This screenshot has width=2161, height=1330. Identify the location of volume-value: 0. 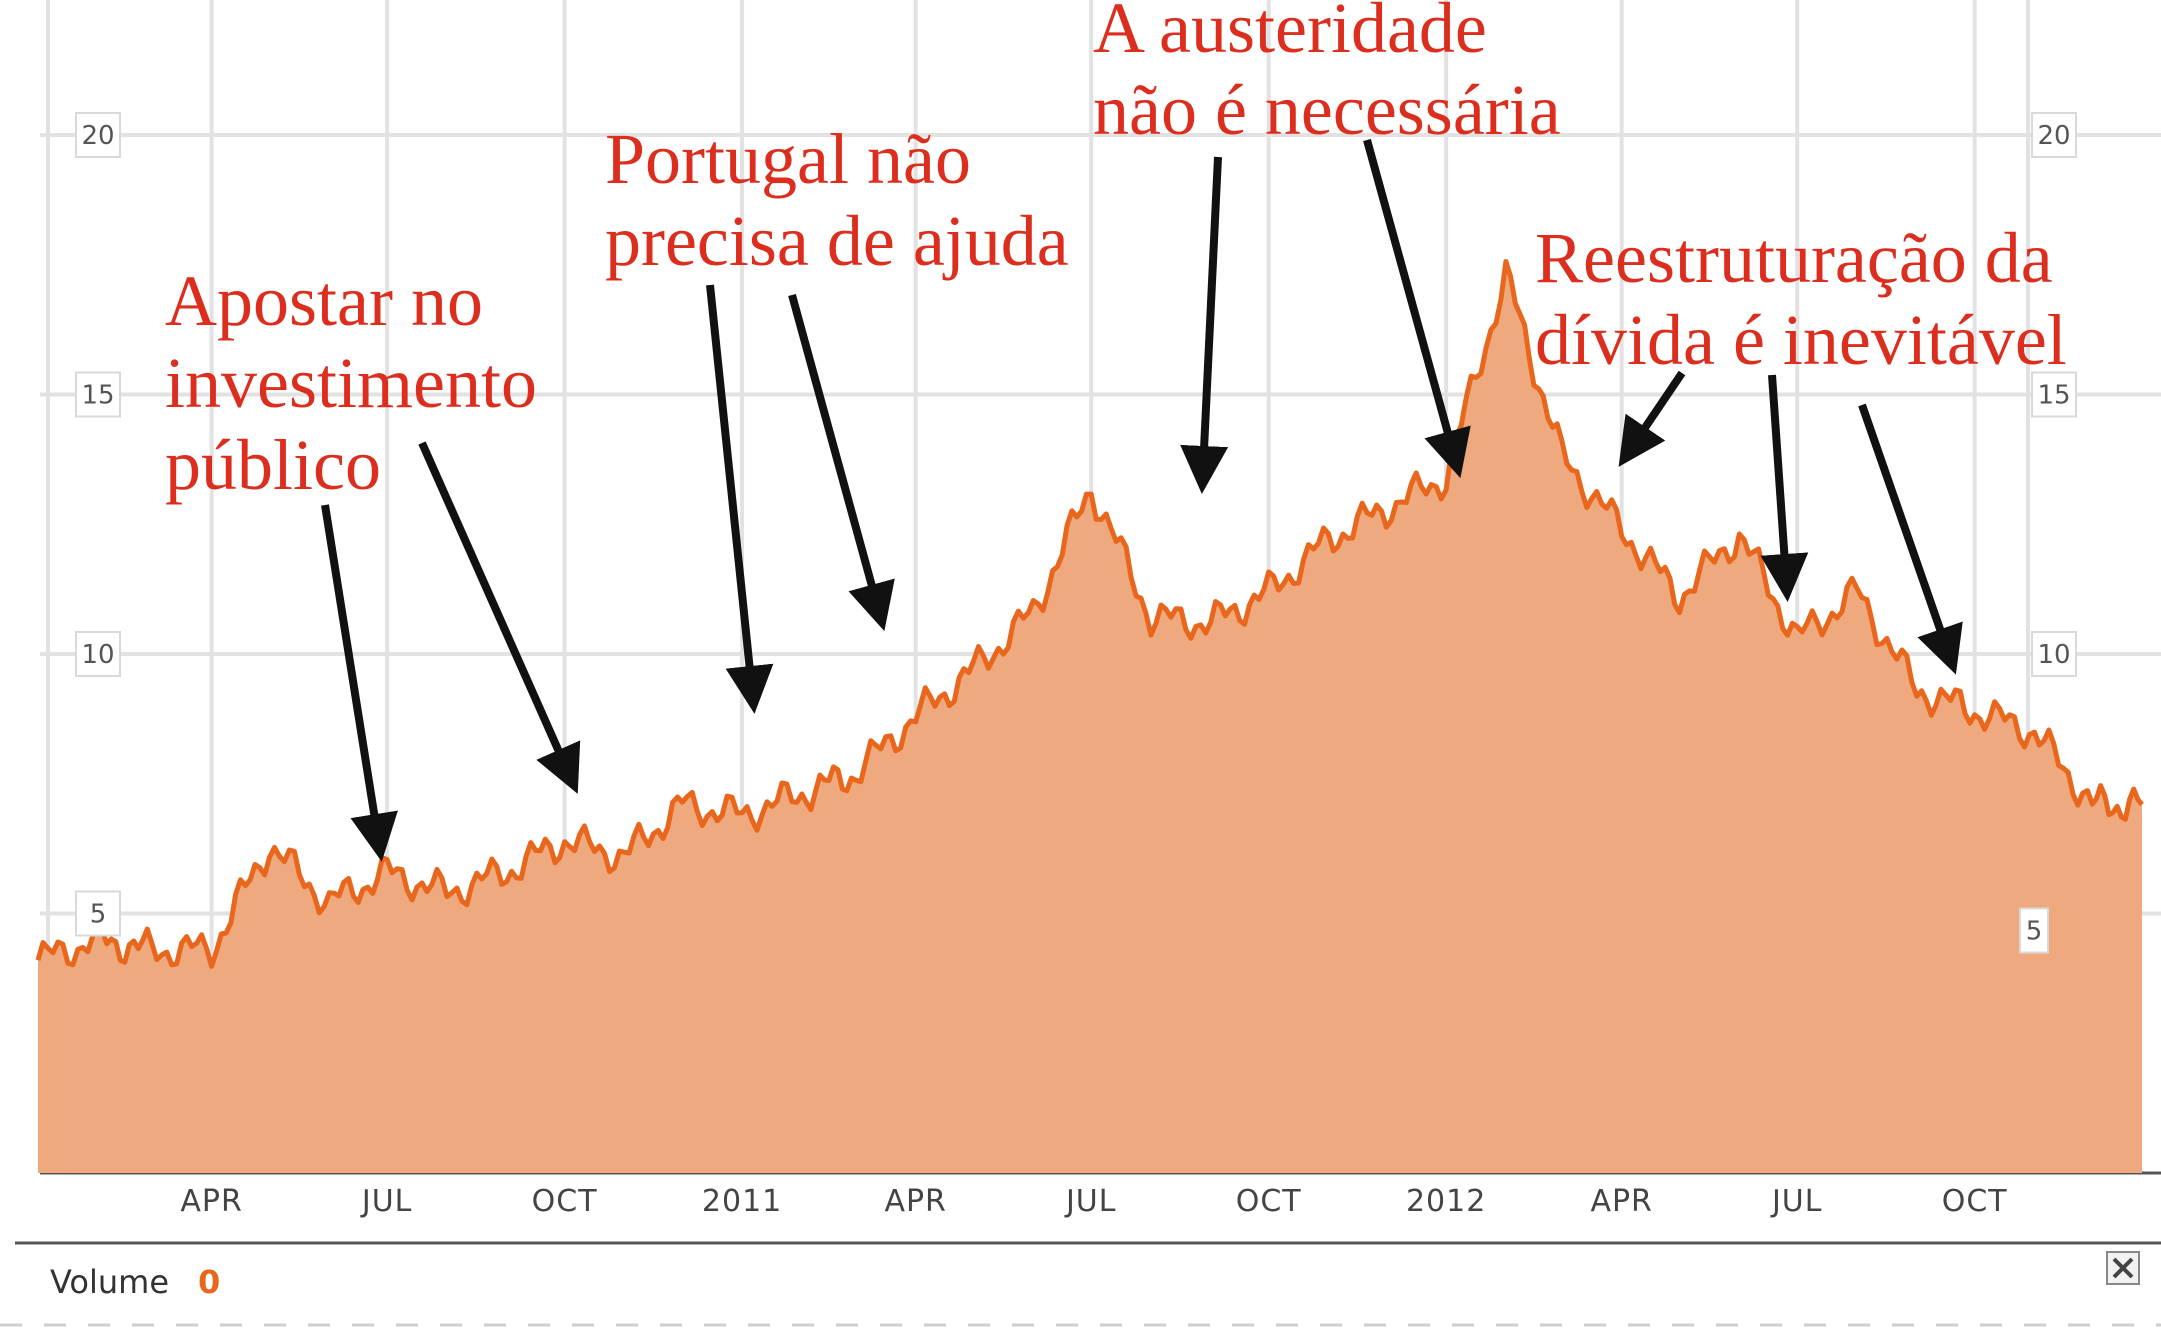
(209, 1282).